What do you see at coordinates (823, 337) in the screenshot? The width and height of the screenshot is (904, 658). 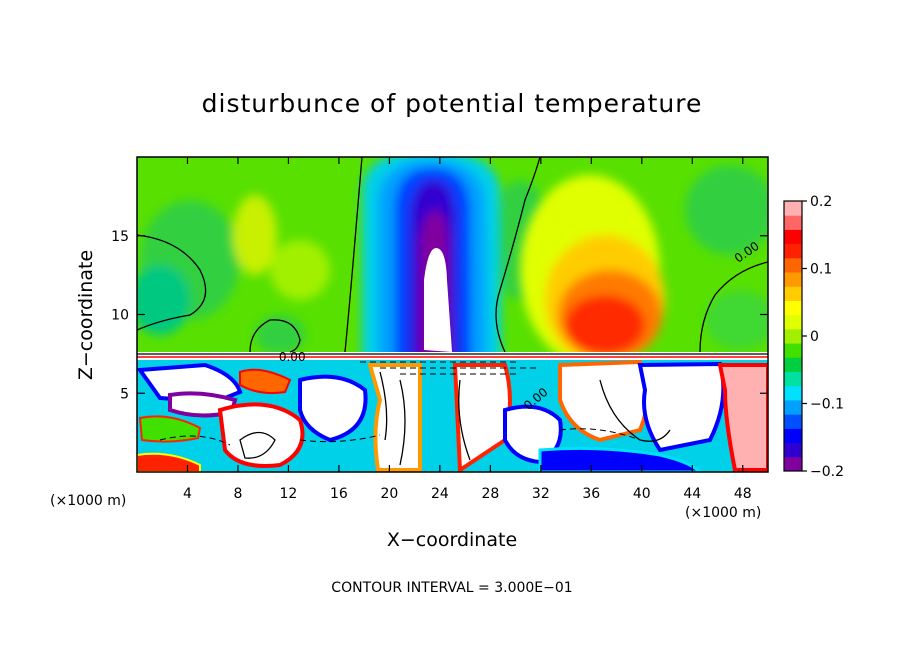 I see `colorbar-ticks: 0.2 0.1 0 −0.1 −0.2` at bounding box center [823, 337].